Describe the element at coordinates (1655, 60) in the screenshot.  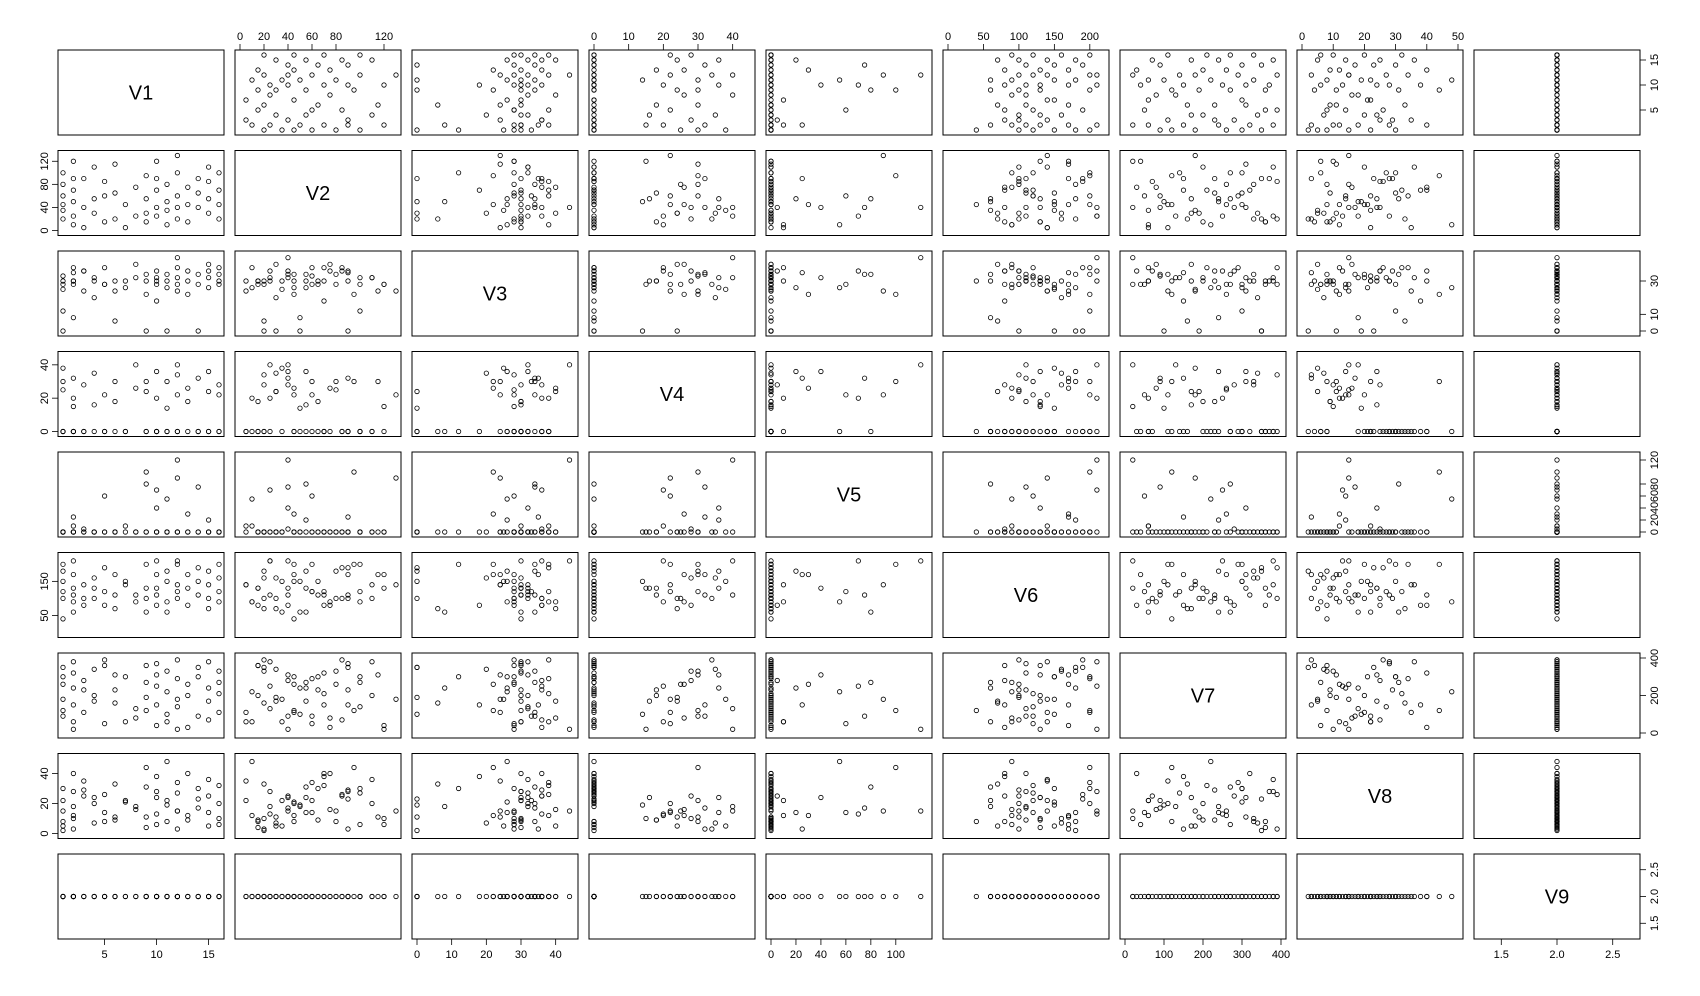
I see `tick-label-right-V1: 15` at that location.